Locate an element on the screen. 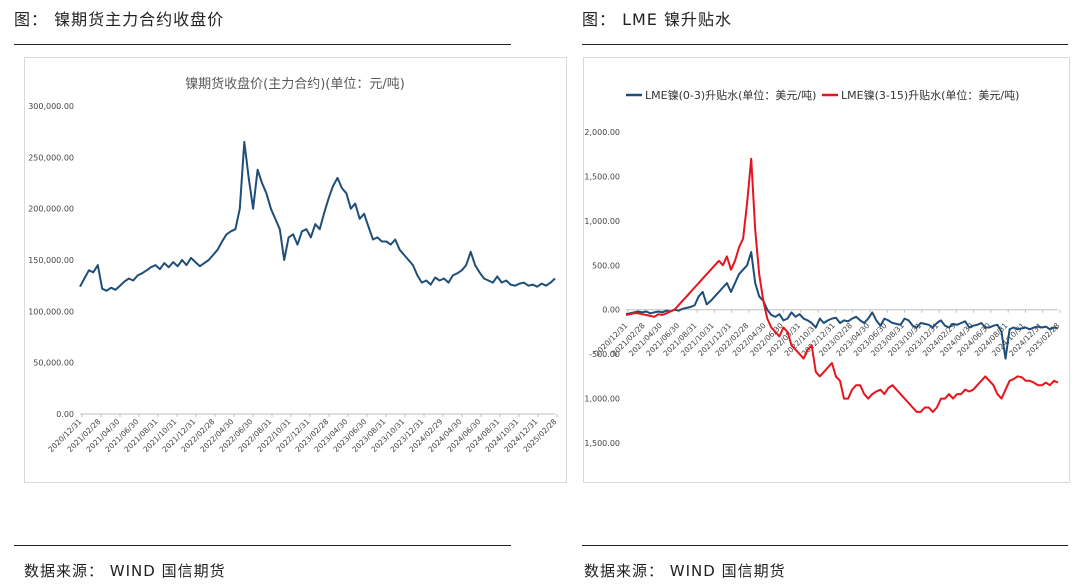 This screenshot has height=586, width=1080. y-tick-label: 1,000.00 is located at coordinates (602, 221).